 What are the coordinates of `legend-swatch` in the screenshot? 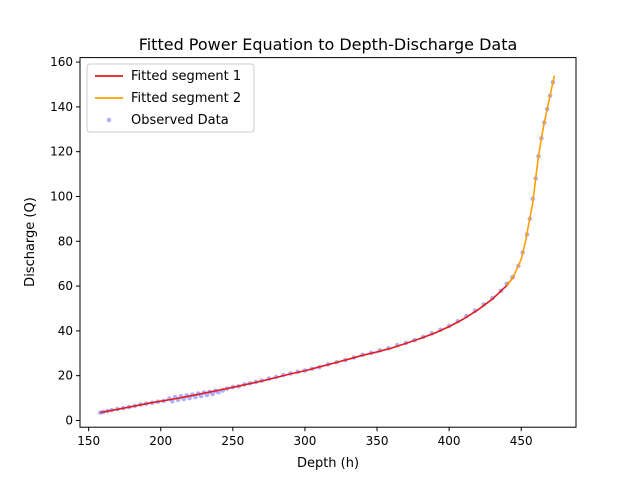 It's located at (109, 120).